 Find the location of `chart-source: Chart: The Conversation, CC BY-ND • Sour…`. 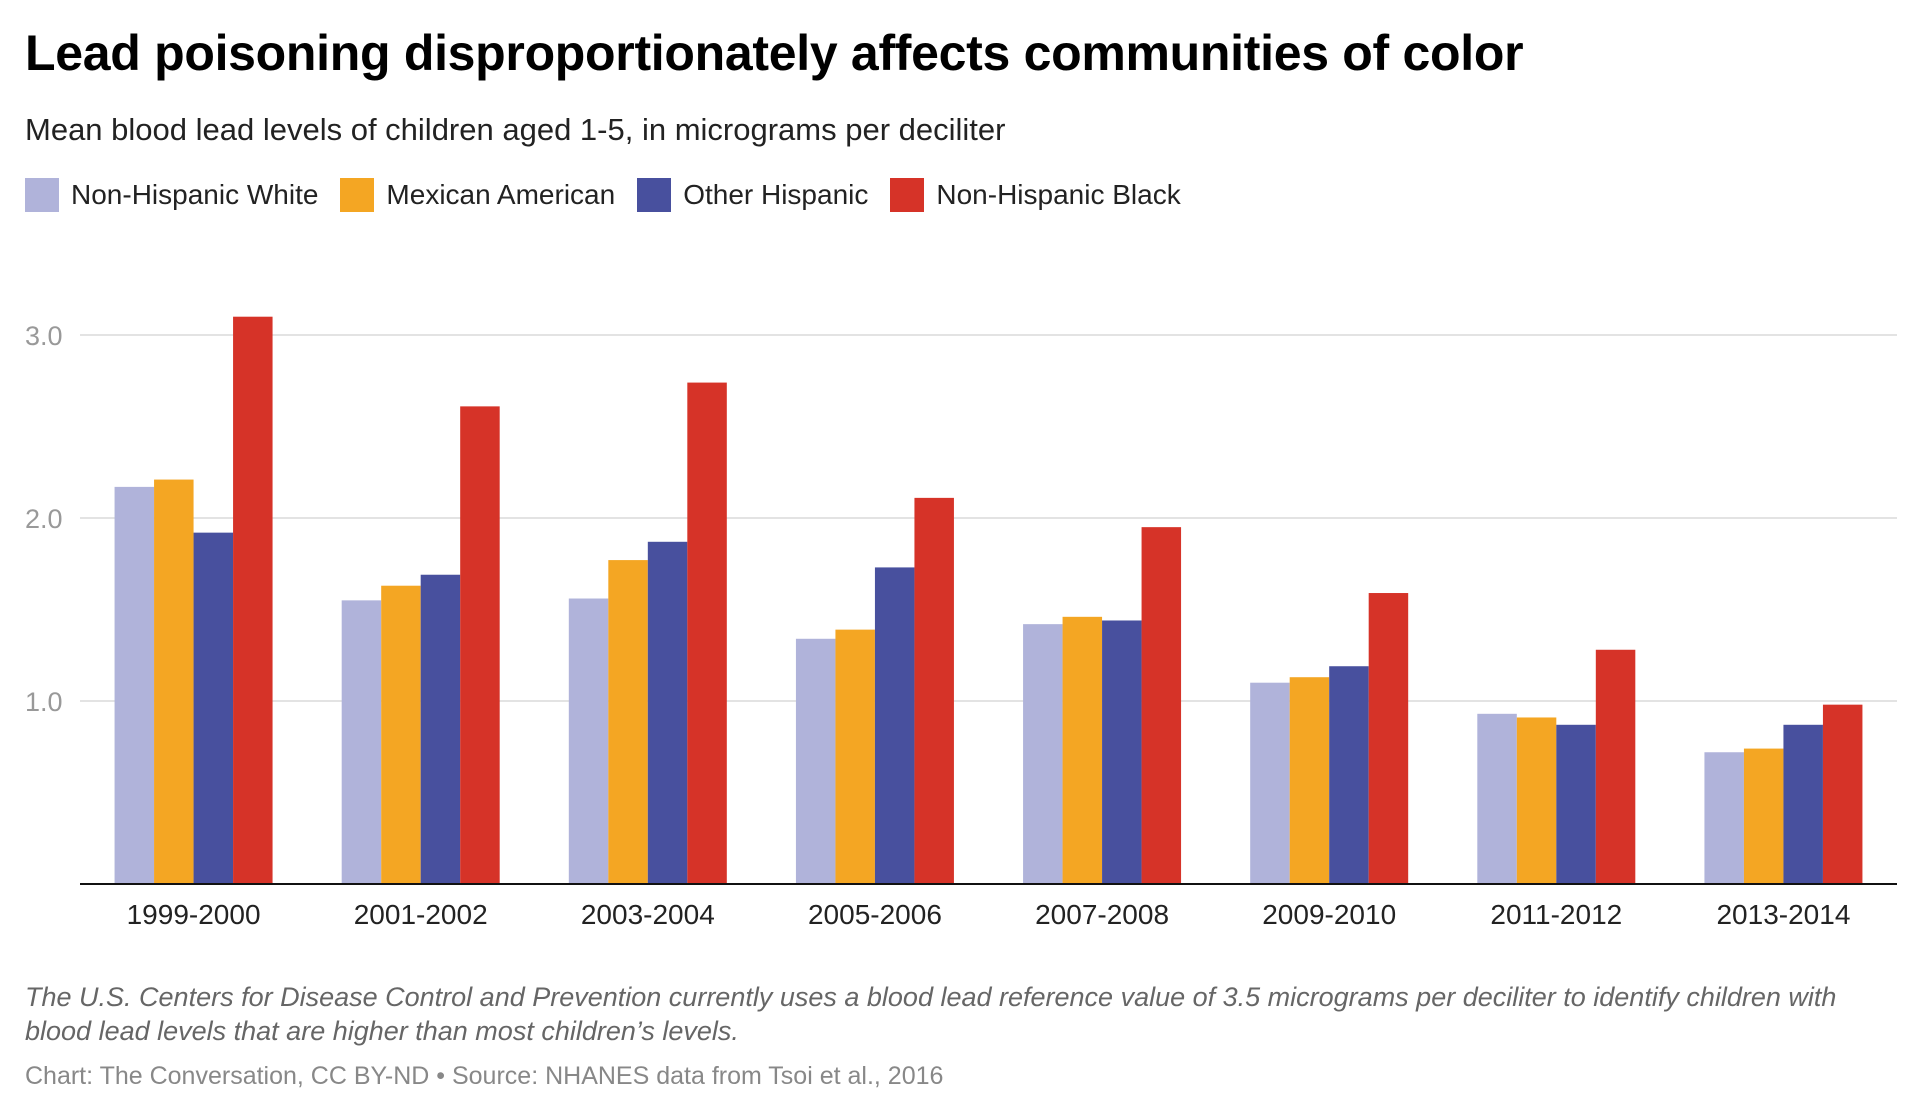

chart-source: Chart: The Conversation, CC BY-ND • Sour… is located at coordinates (484, 1076).